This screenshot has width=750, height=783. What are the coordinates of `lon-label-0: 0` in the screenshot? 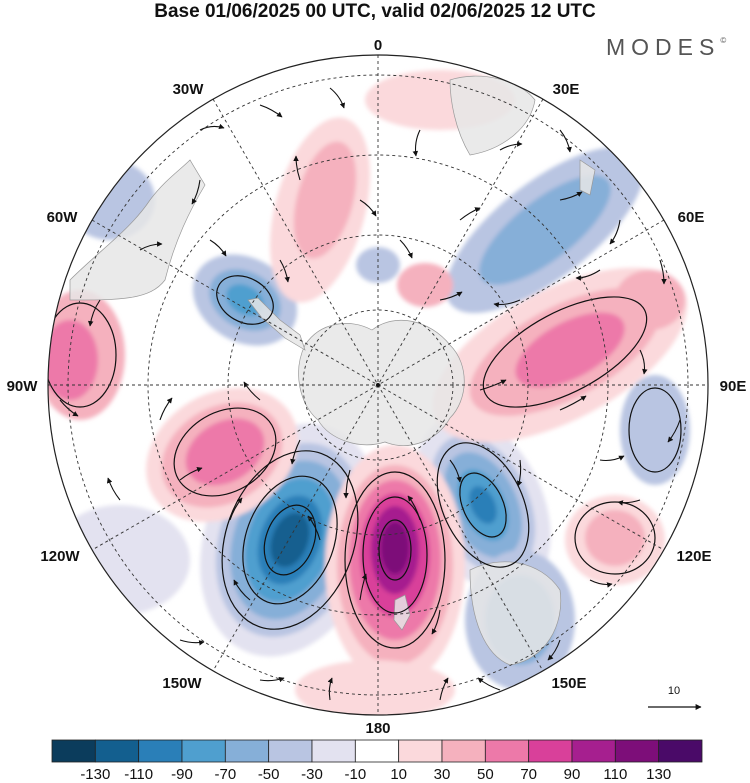 It's located at (378, 45).